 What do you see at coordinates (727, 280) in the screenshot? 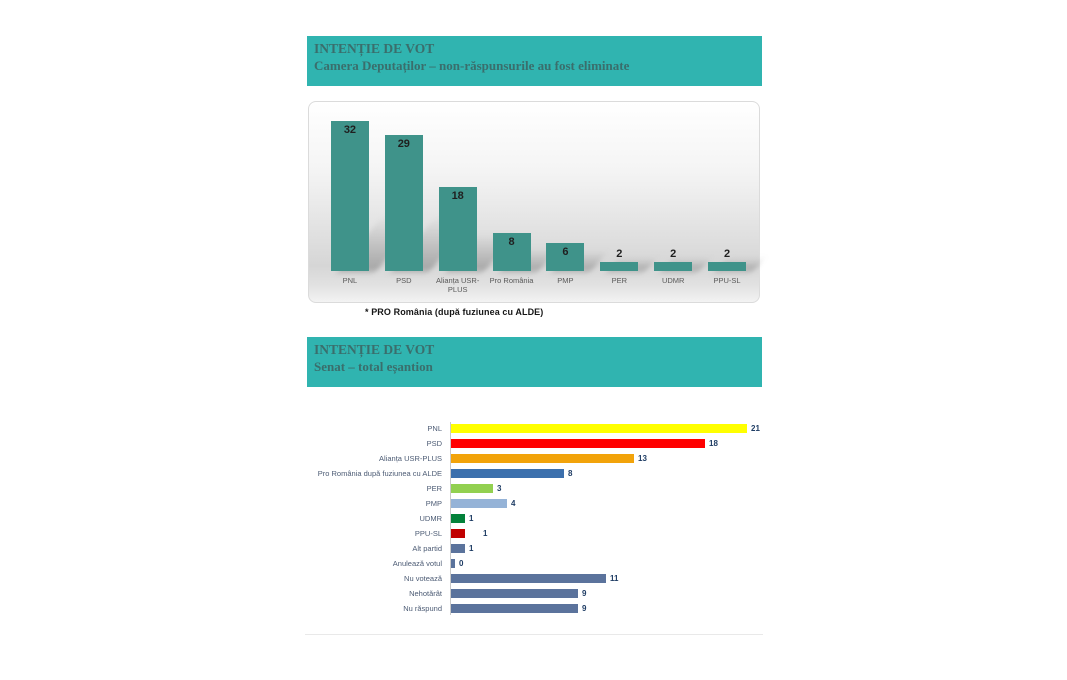
I see `bar-category-label: PPU-SL` at bounding box center [727, 280].